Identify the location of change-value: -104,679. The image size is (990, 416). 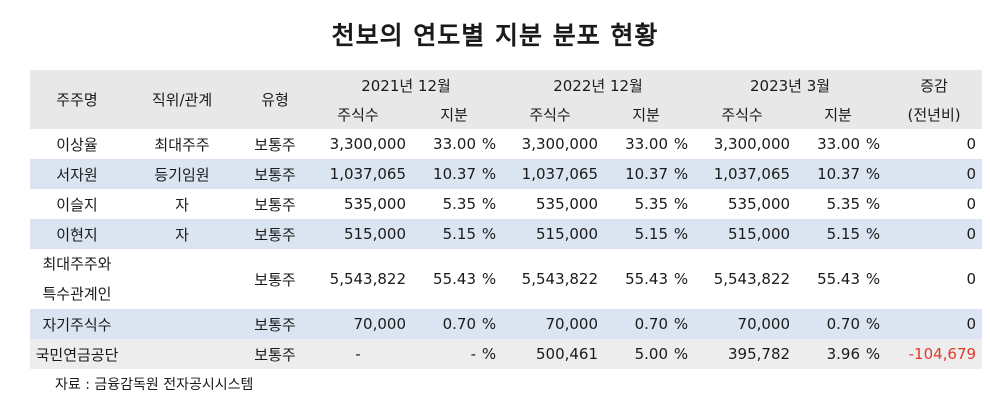
(934, 354).